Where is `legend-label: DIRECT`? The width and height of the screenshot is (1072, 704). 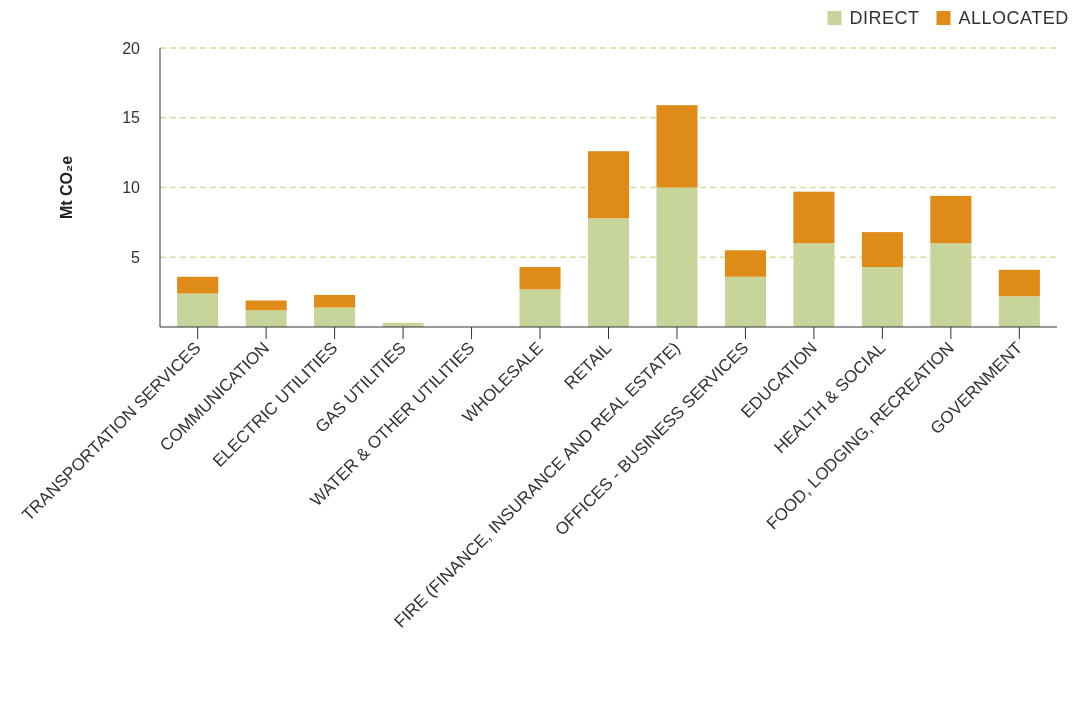 legend-label: DIRECT is located at coordinates (884, 18).